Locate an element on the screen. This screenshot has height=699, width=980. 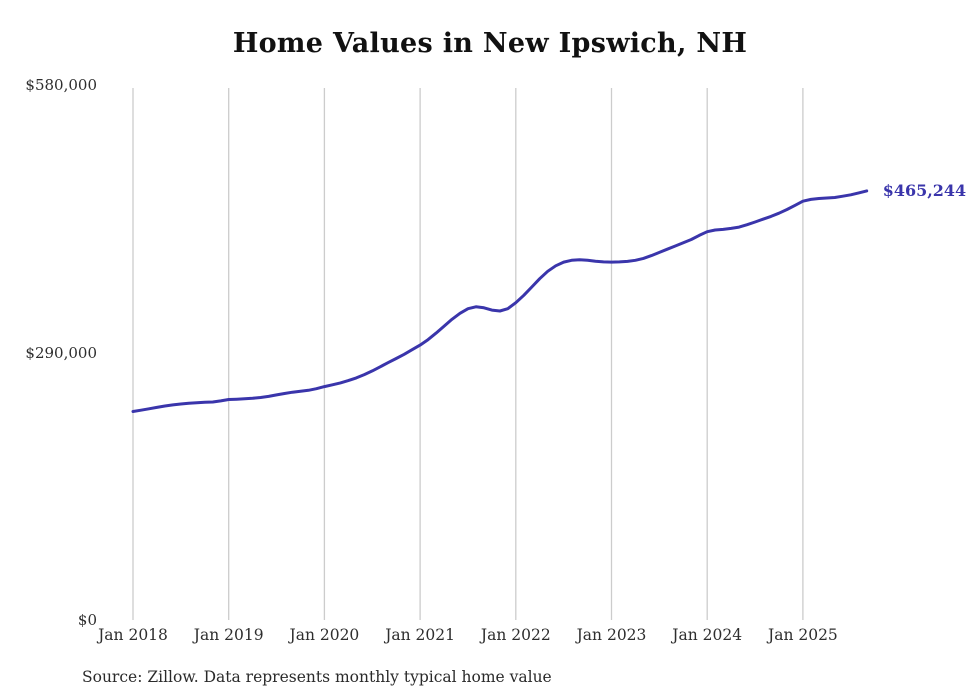
x-tick-label: Jan 2023 is located at coordinates (611, 635).